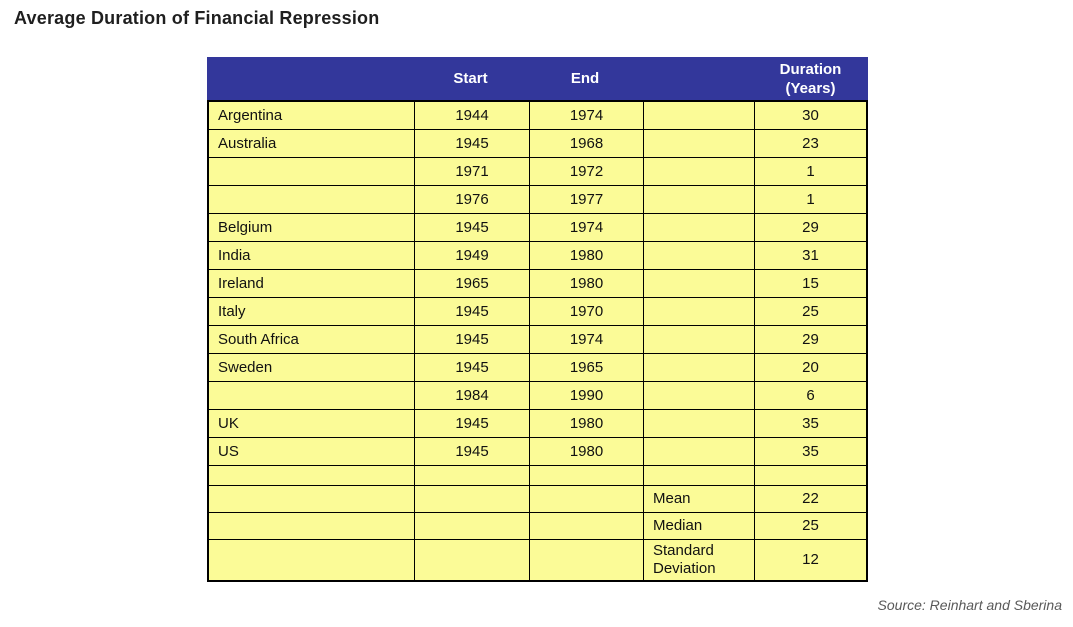  I want to click on country-cell: India, so click(312, 255).